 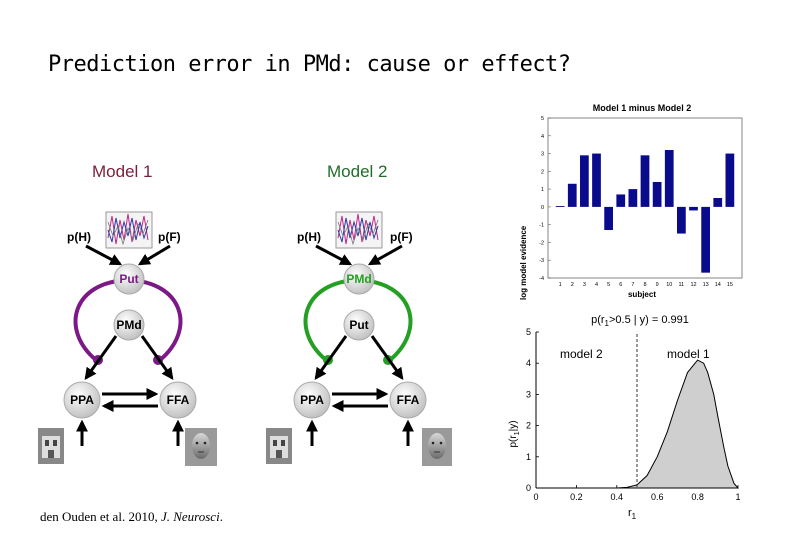 I want to click on model-1-middle-node-label: PMd, so click(x=128, y=325).